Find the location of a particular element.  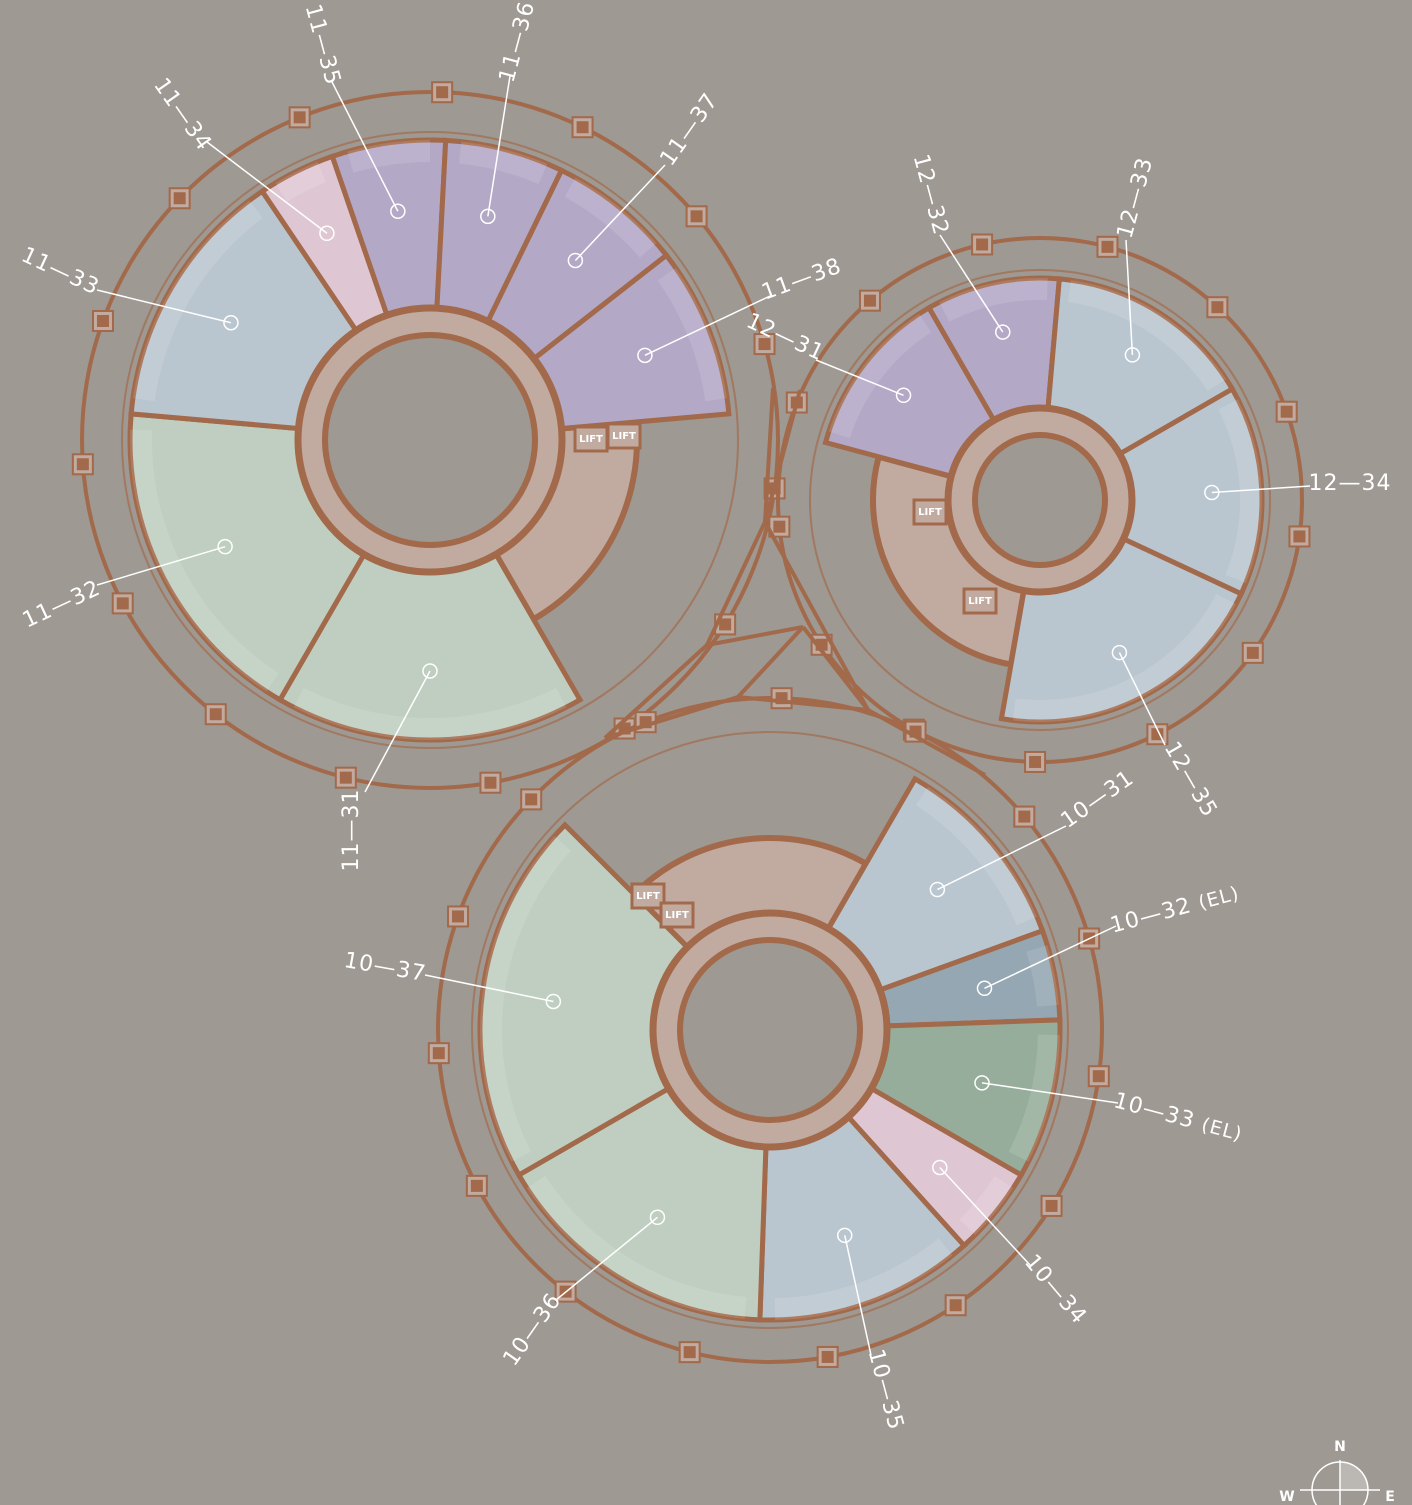

unit-number: 12—34 is located at coordinates (1350, 483).